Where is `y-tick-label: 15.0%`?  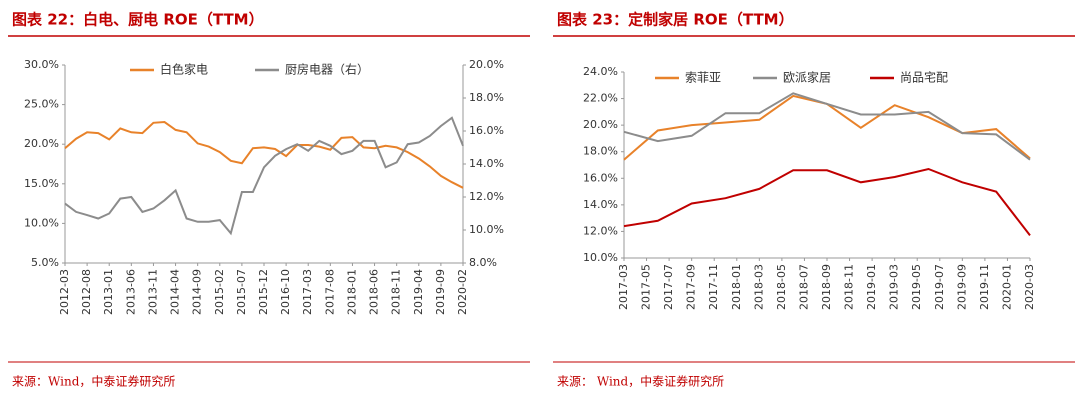 y-tick-label: 15.0% is located at coordinates (41, 183).